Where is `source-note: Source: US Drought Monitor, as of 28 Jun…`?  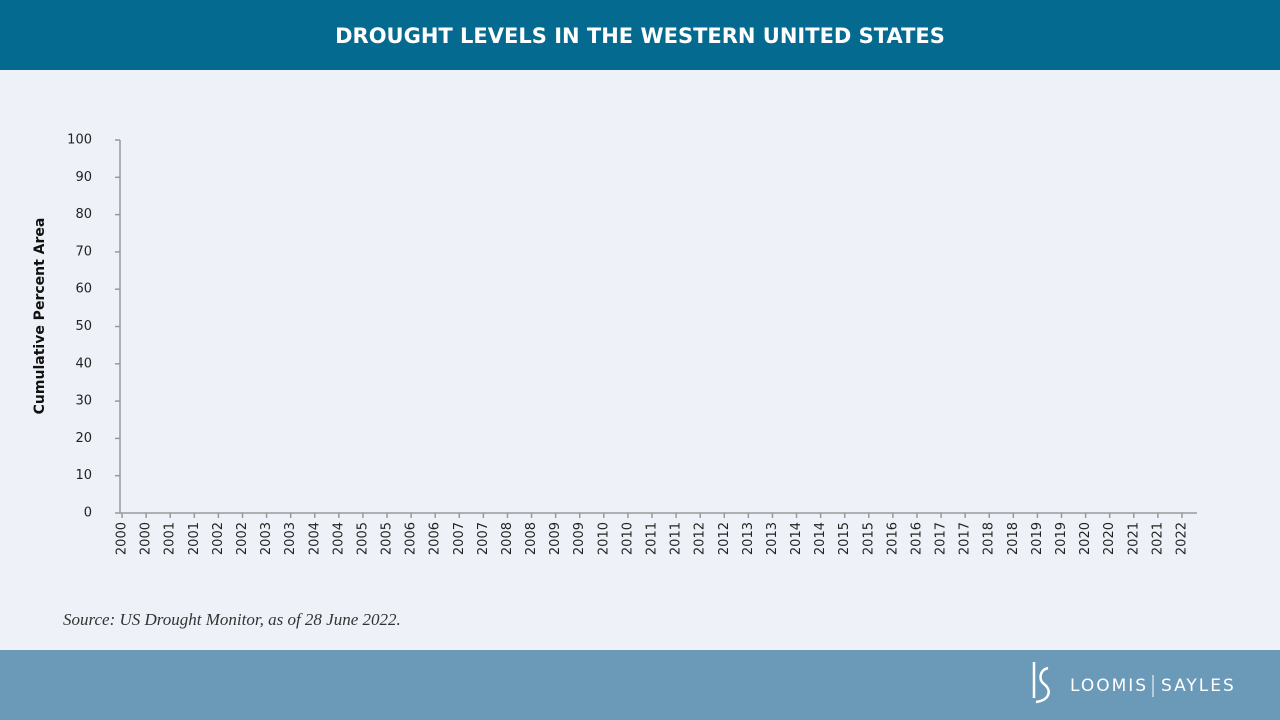 source-note: Source: US Drought Monitor, as of 28 Jun… is located at coordinates (232, 619).